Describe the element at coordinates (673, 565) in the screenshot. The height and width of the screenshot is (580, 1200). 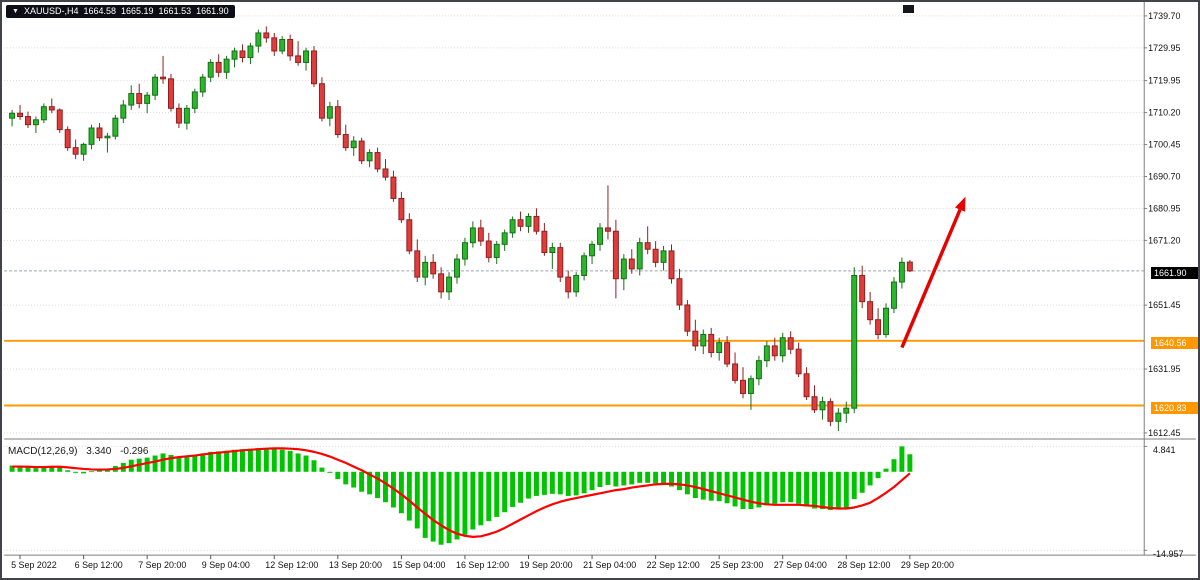
I see `time-tick-label: 22 Sep 12:00` at that location.